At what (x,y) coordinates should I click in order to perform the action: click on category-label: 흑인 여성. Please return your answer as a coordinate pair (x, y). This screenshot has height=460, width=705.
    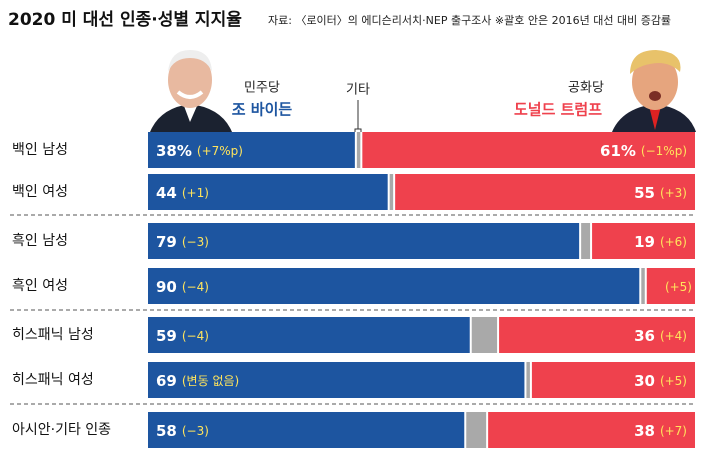
    Looking at the image, I should click on (40, 285).